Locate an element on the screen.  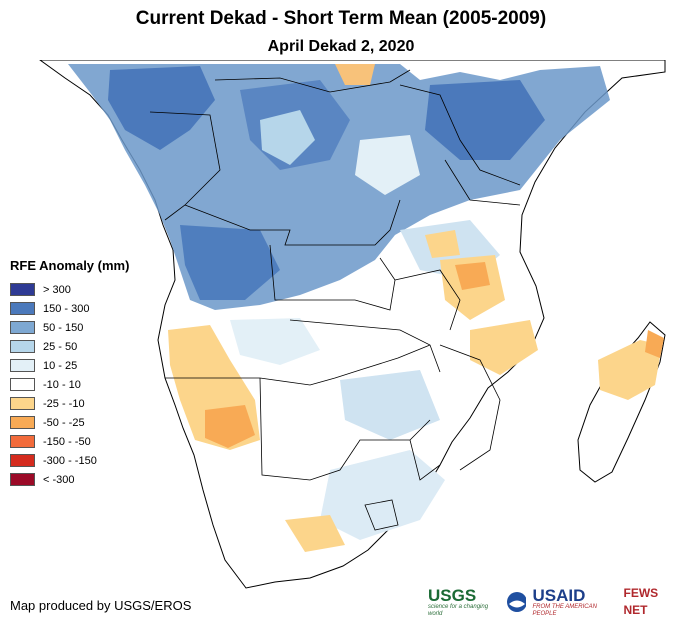
dry-patch-mozambique is located at coordinates (504, 347).